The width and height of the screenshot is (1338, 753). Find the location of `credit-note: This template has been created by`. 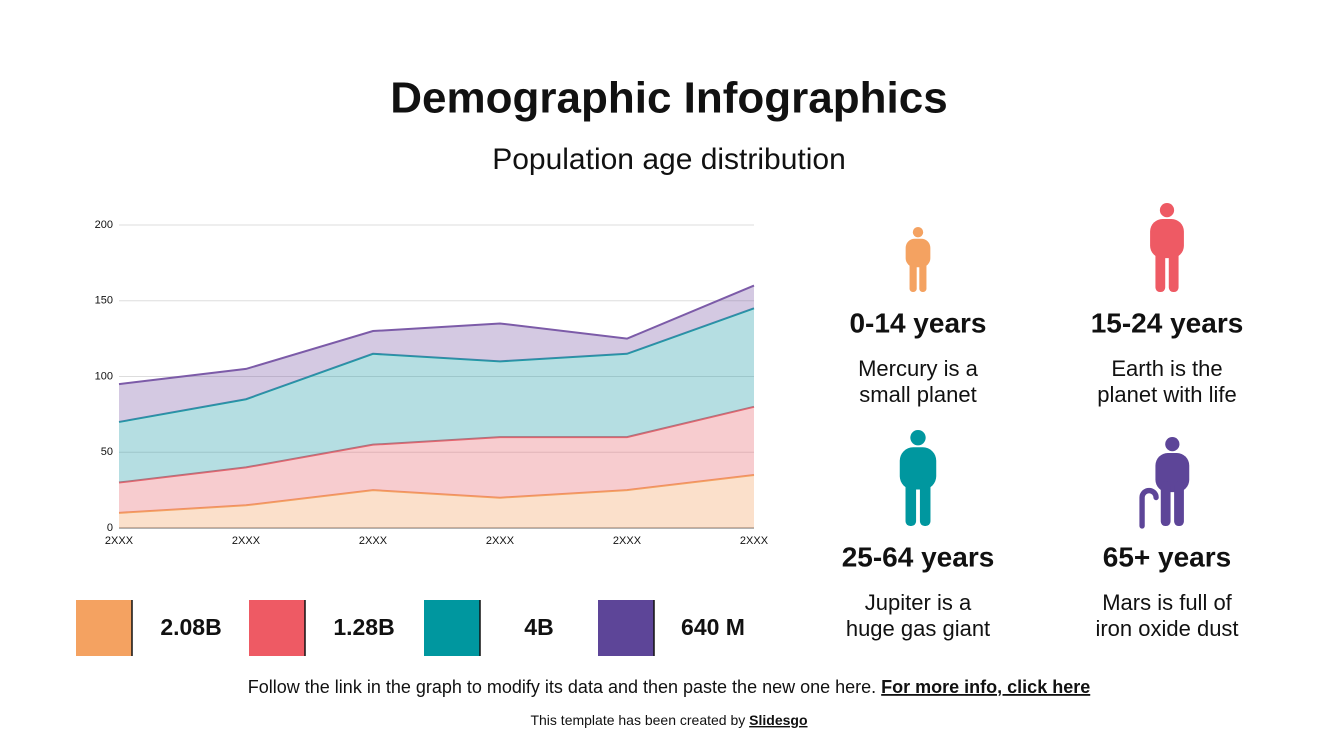

credit-note: This template has been created by is located at coordinates (639, 720).